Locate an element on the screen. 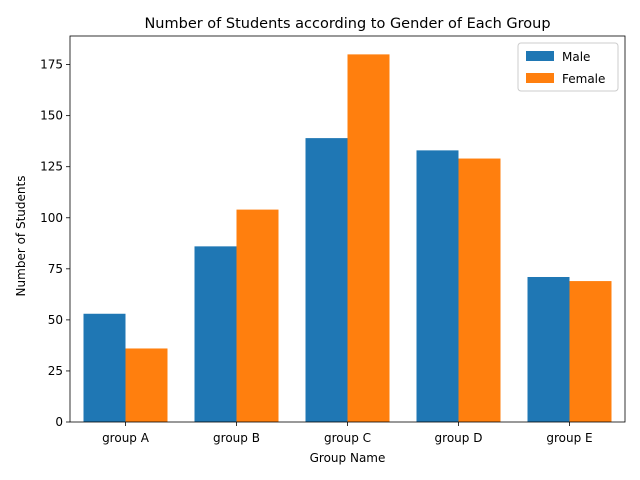 This screenshot has height=480, width=640. y-tick-label: 0 is located at coordinates (59, 422).